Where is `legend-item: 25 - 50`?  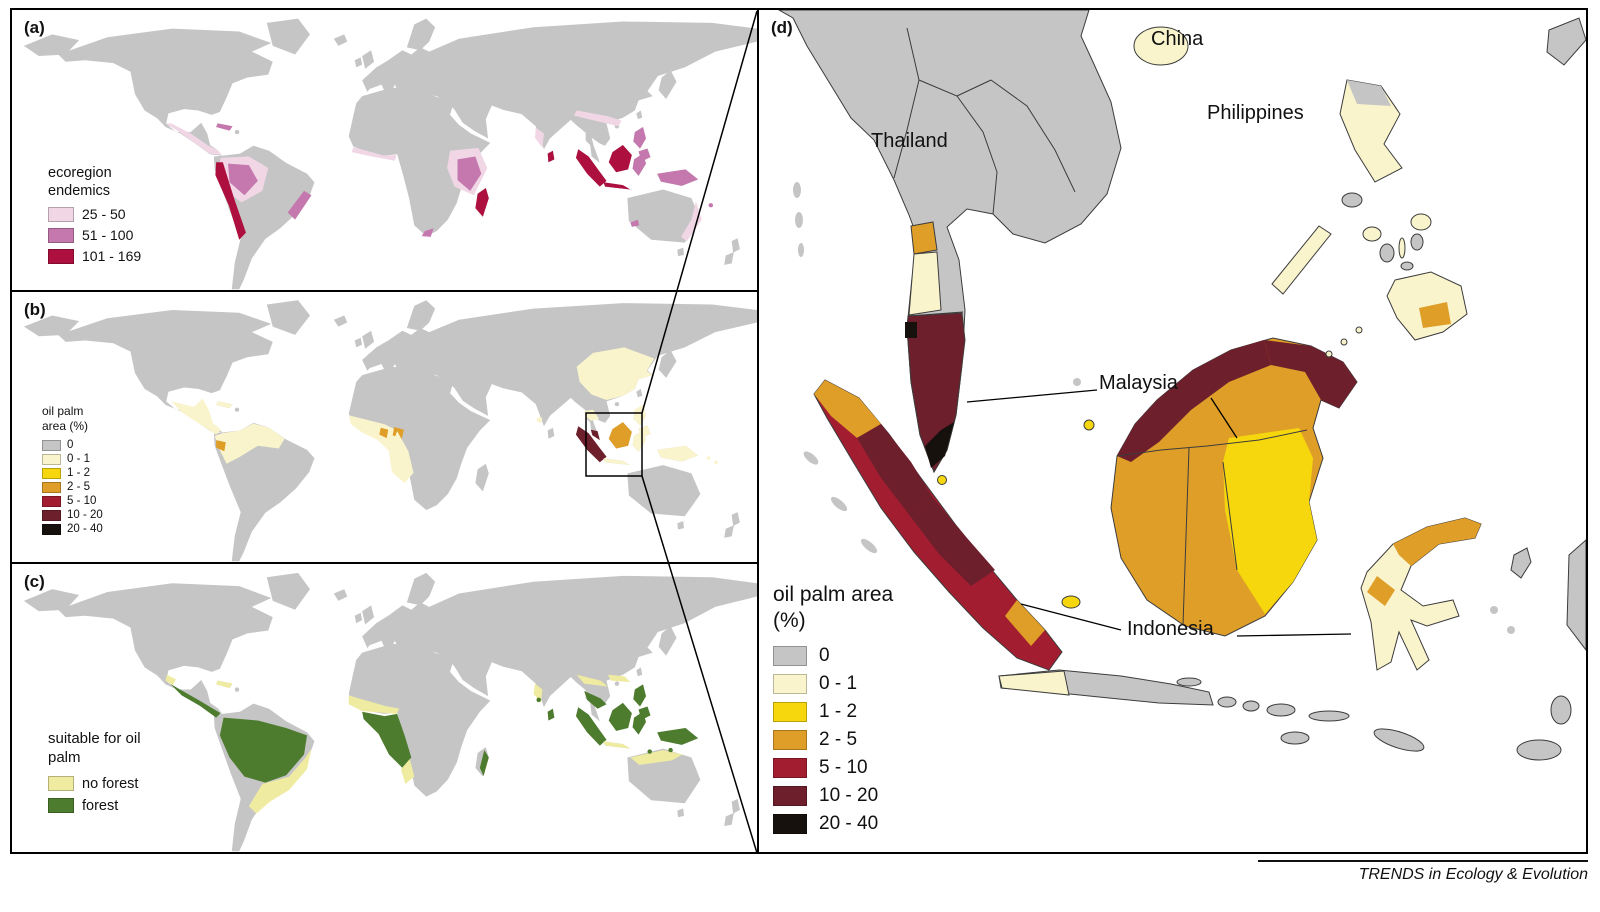 legend-item: 25 - 50 is located at coordinates (94, 214).